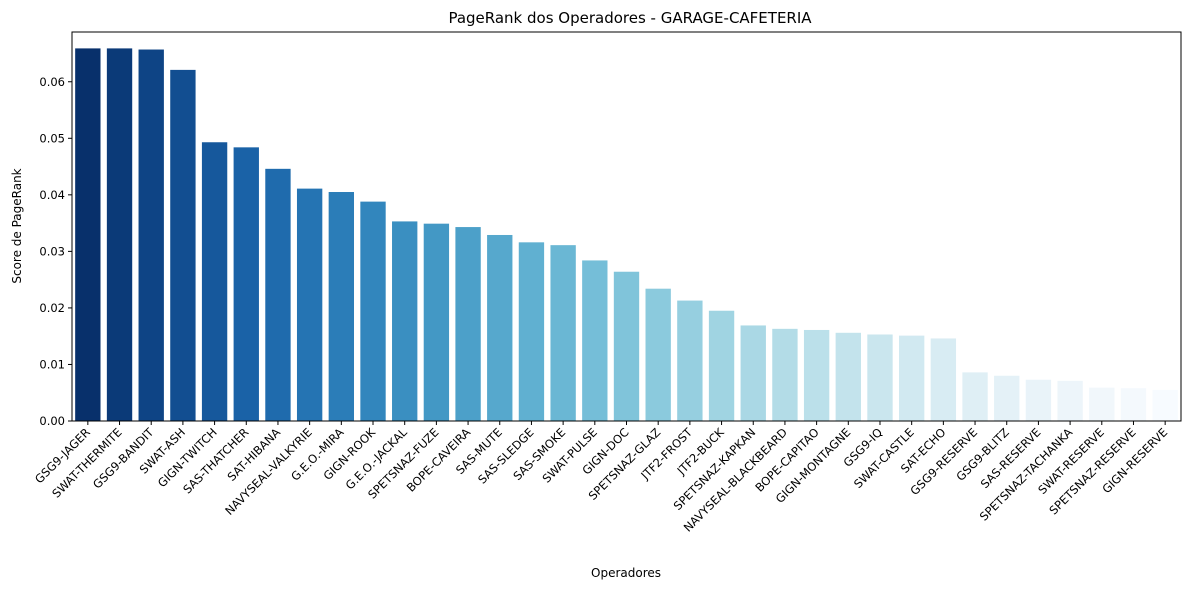 The image size is (1189, 590). I want to click on bar-gign-reserve, so click(1165, 405).